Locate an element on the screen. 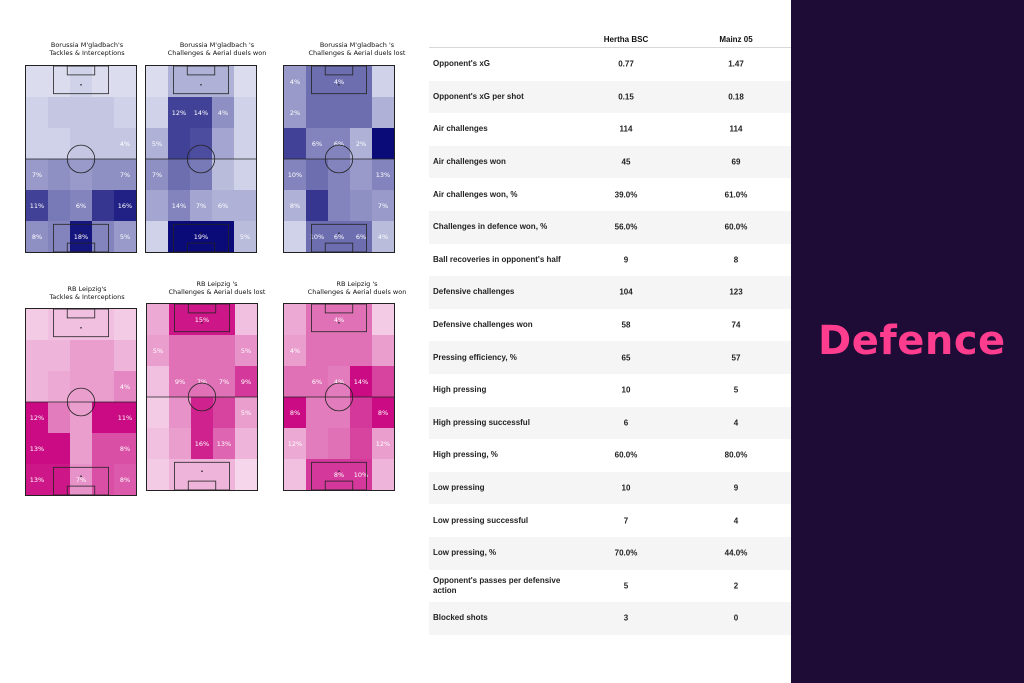 The image size is (1024, 683). heatmap-grid: 4% 7% 7% 11% 6% 16% 8% 18% 5% is located at coordinates (81, 159).